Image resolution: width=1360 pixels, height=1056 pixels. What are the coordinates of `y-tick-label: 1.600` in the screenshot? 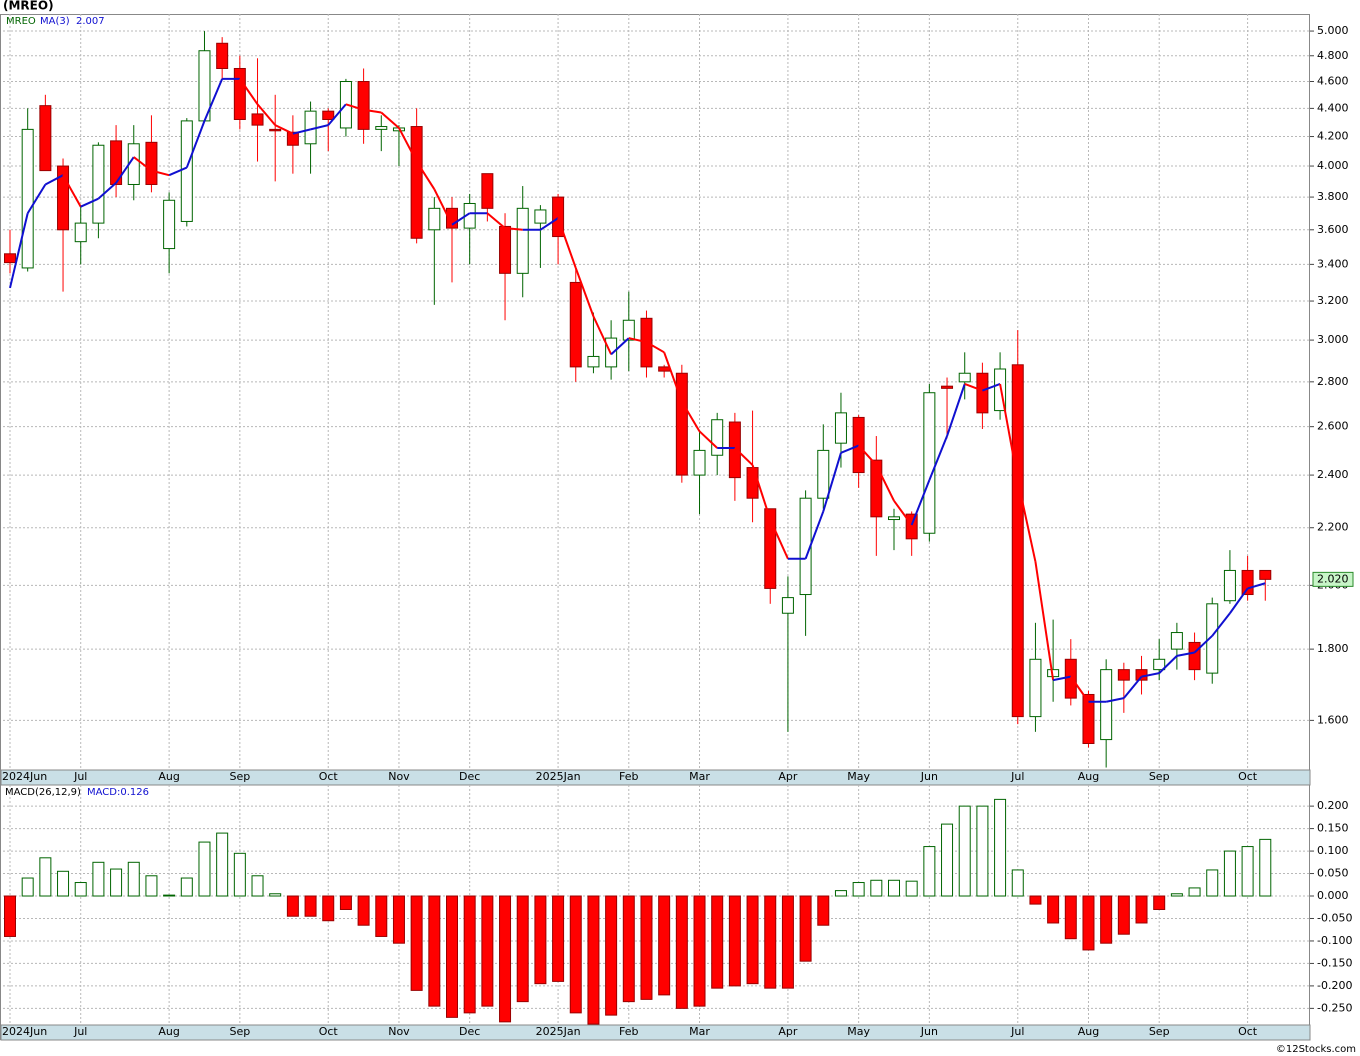 It's located at (1333, 719).